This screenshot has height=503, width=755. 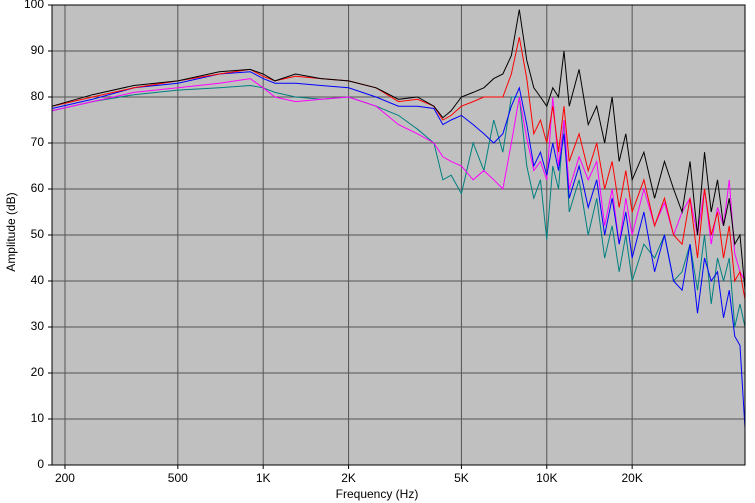 What do you see at coordinates (38, 142) in the screenshot?
I see `y-tick-label: 70` at bounding box center [38, 142].